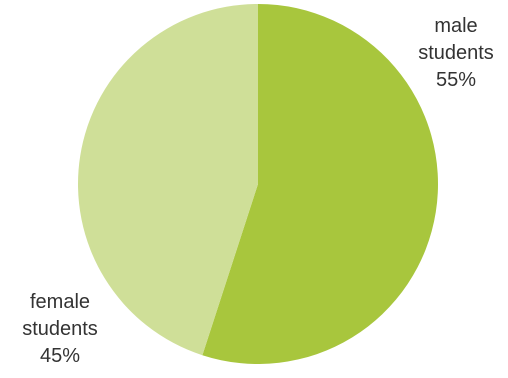 This screenshot has height=378, width=508. I want to click on slice-label-line: female, so click(60, 302).